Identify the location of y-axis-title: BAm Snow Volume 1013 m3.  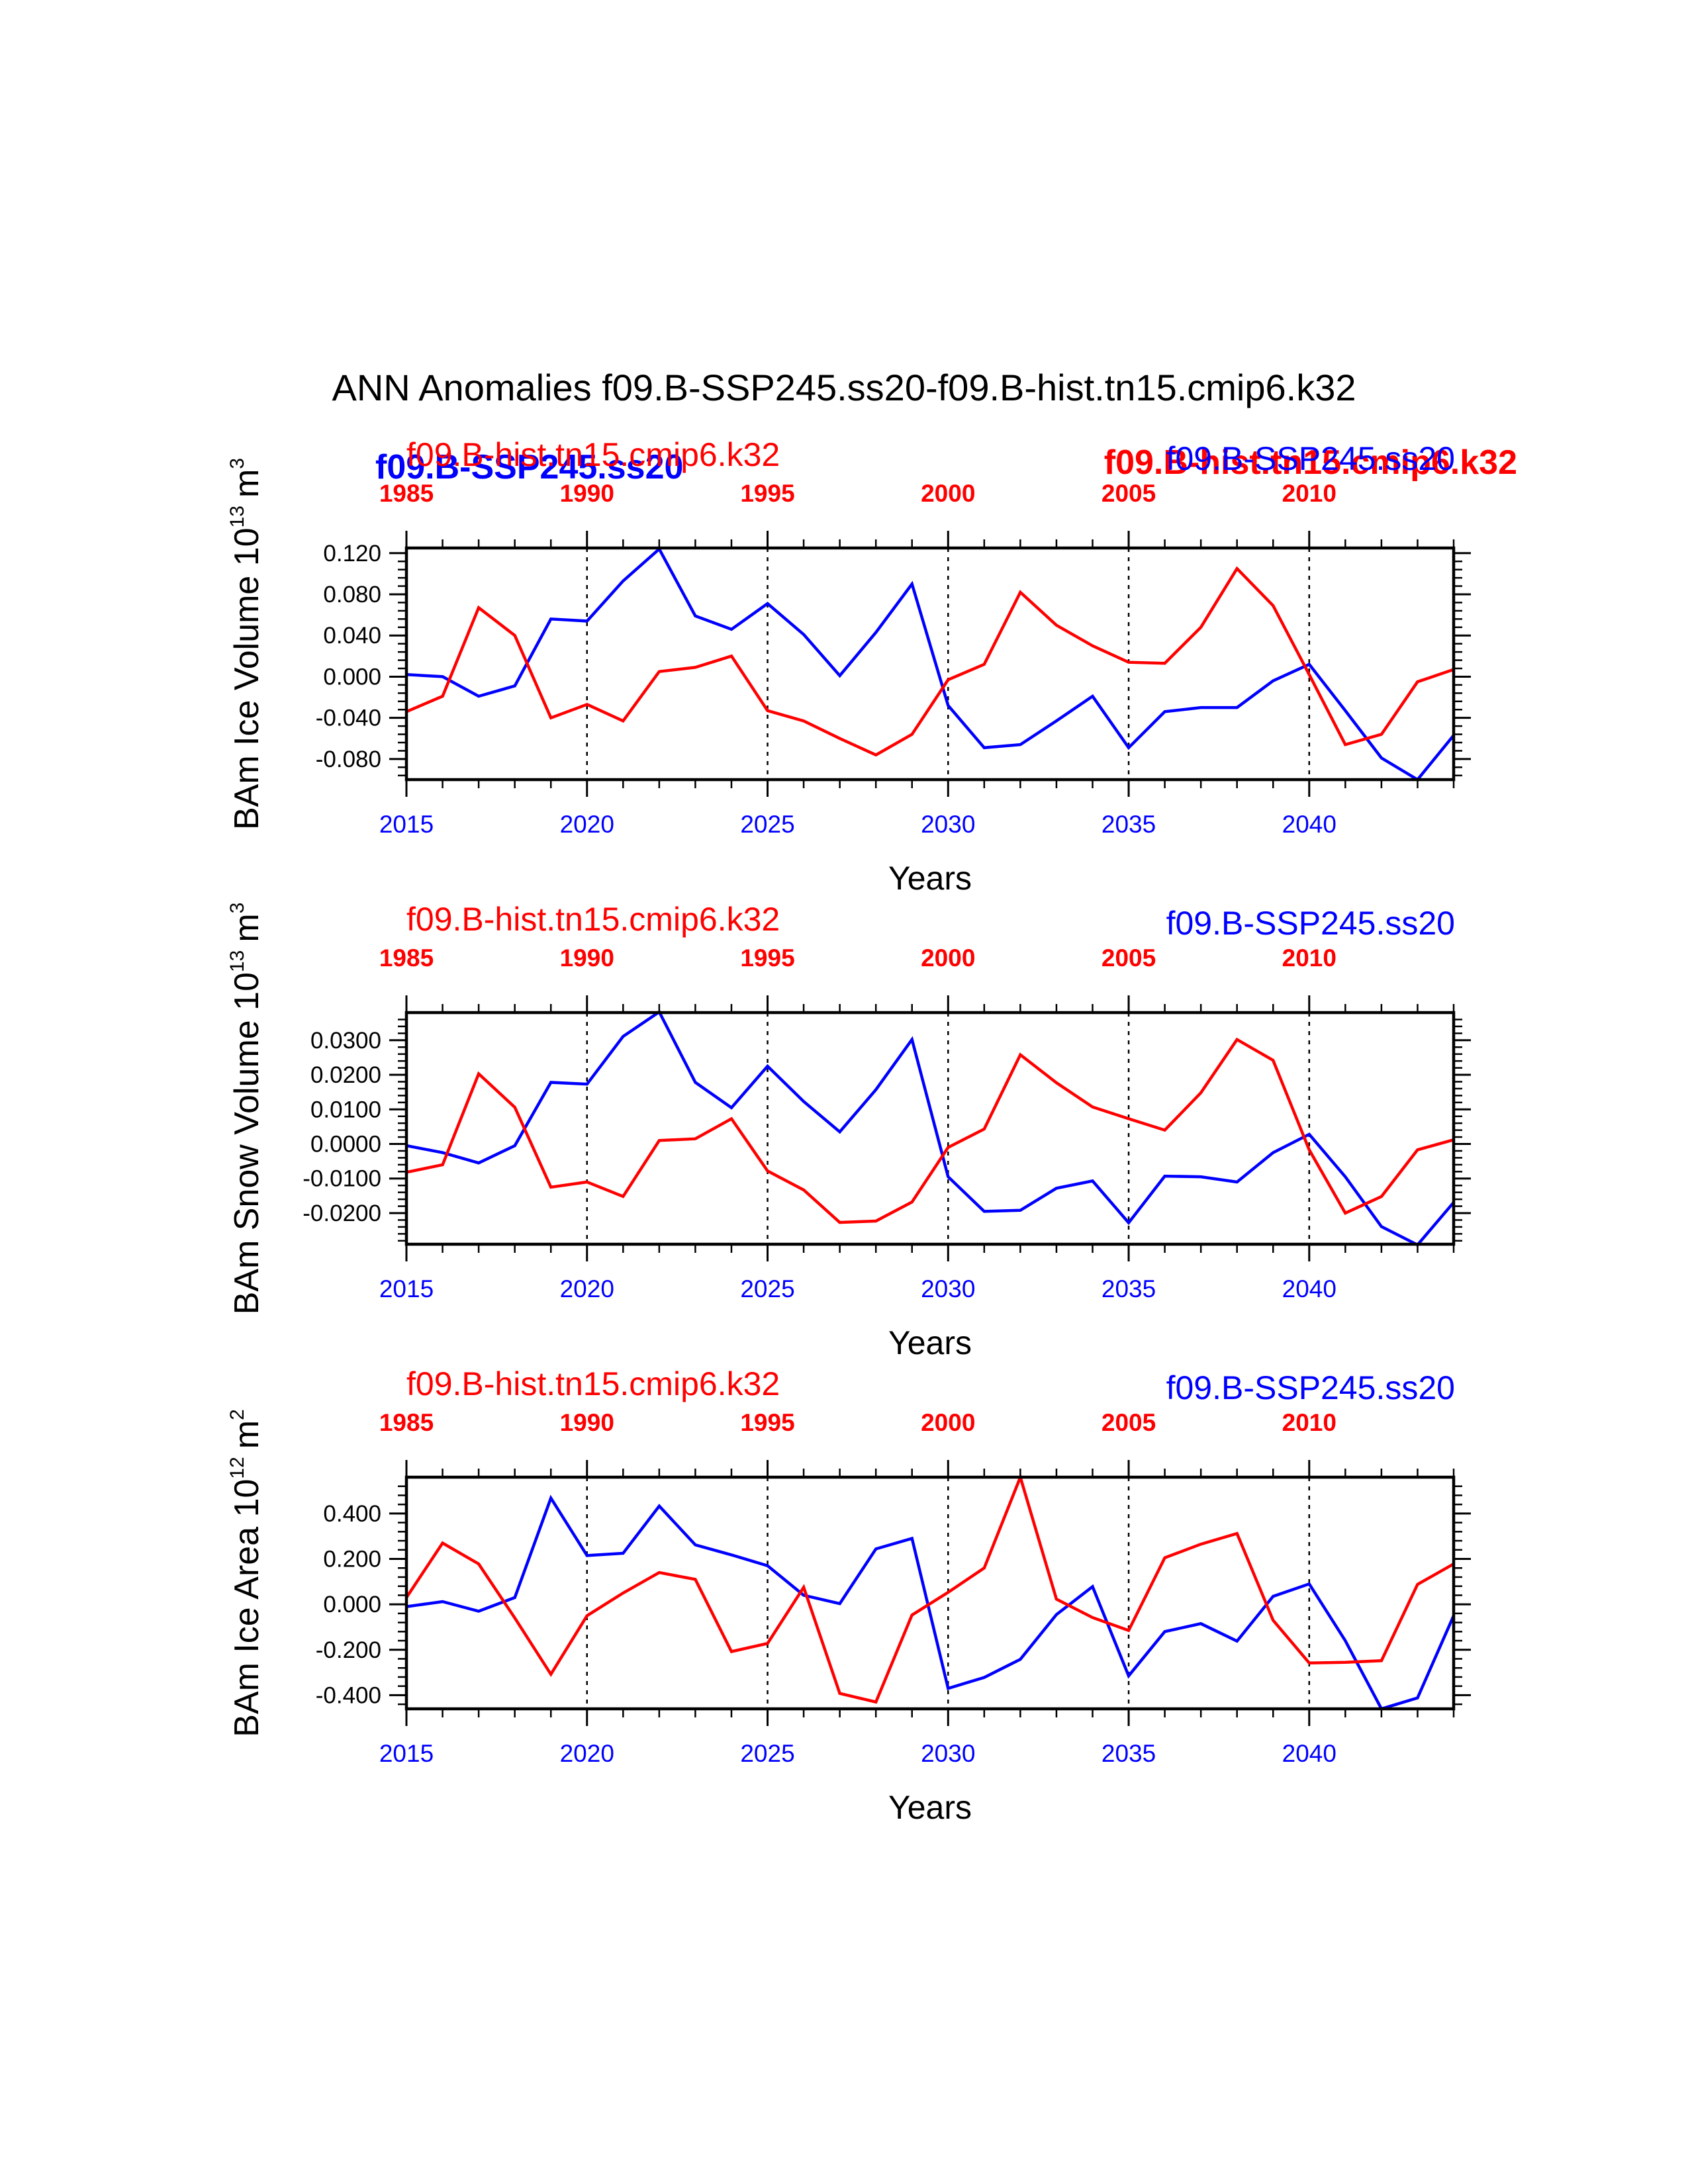
(246, 1109).